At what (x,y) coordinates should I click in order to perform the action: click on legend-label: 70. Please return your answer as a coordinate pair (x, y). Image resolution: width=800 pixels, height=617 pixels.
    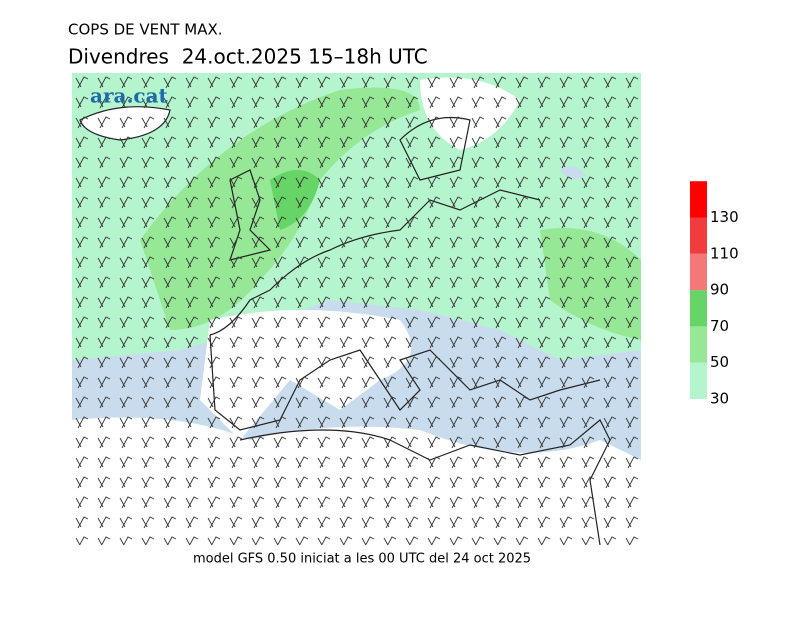
    Looking at the image, I should click on (719, 326).